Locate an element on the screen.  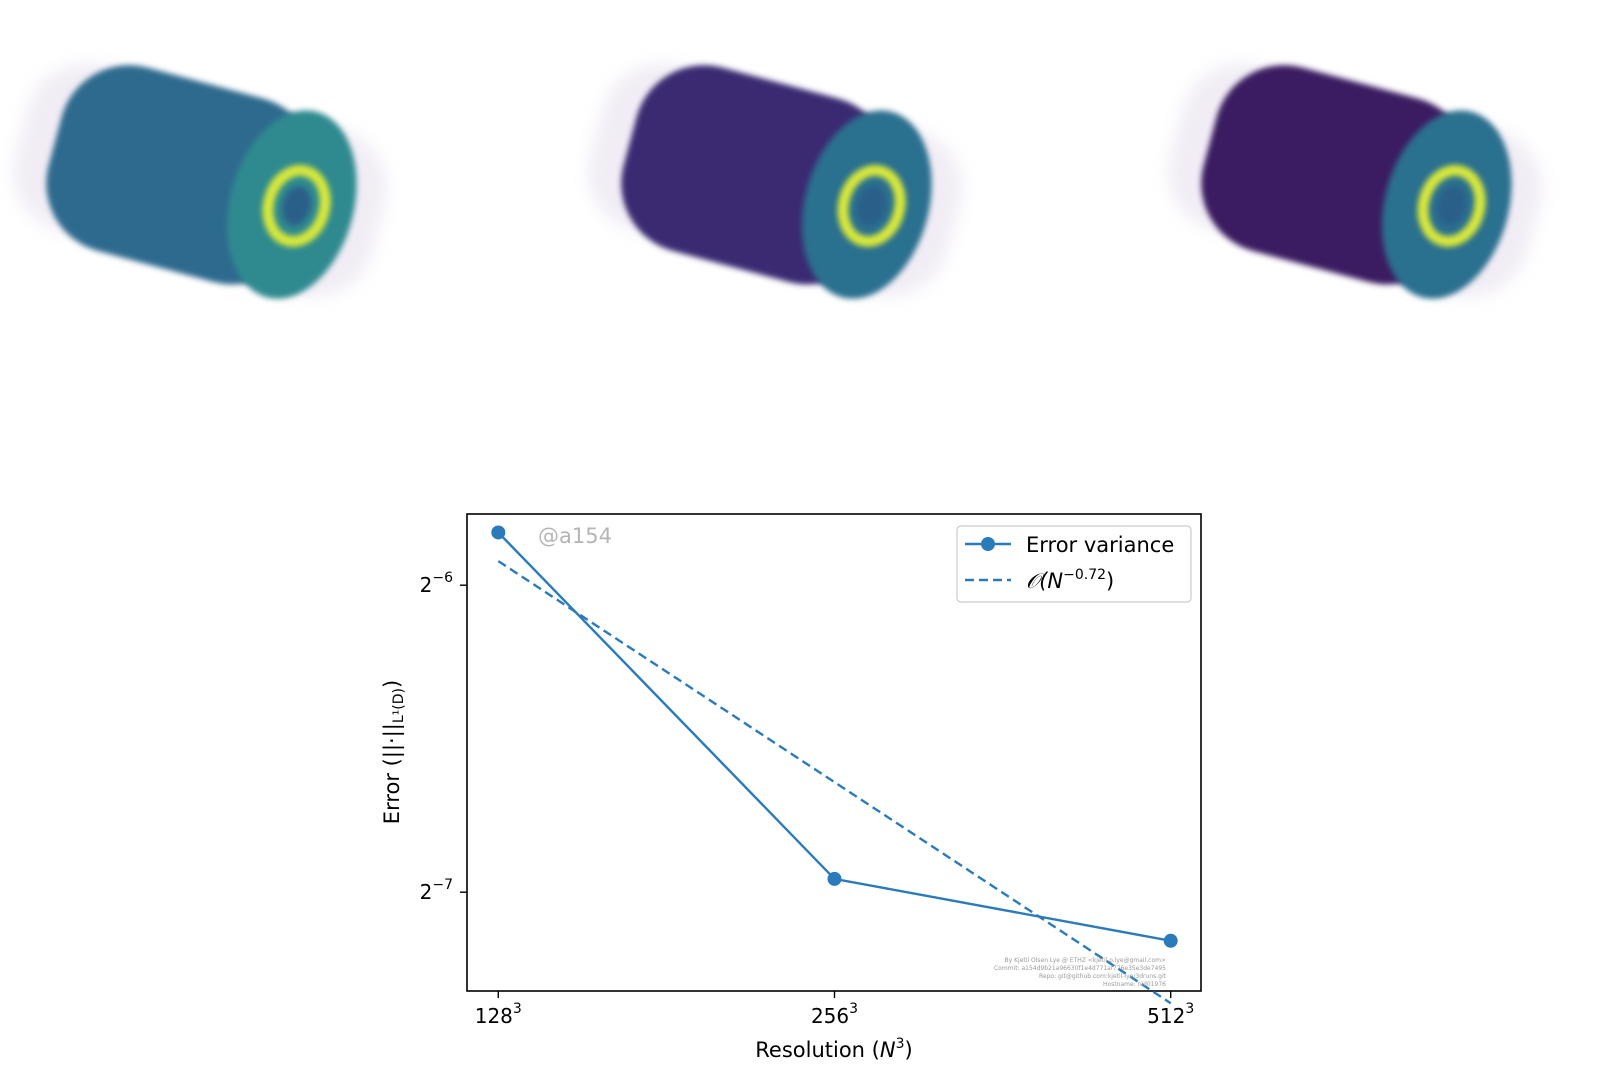
legend-box is located at coordinates (1074, 564).